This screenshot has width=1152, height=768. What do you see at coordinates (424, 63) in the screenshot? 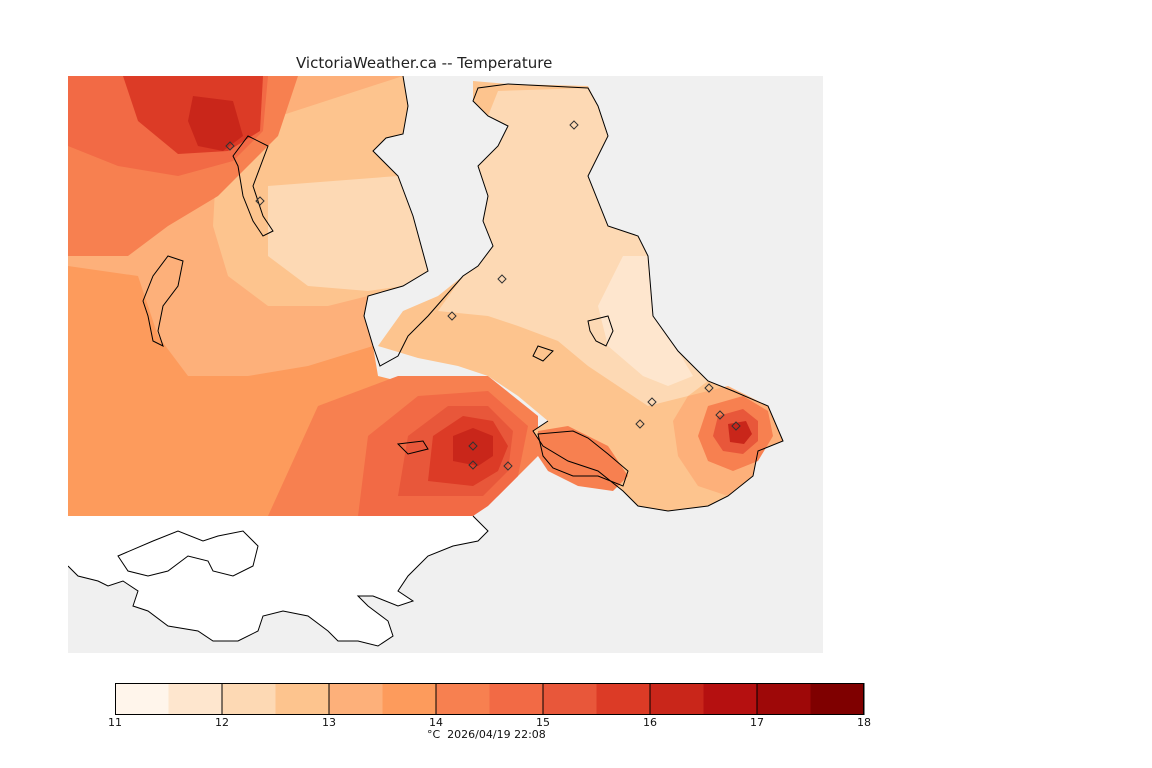
I see `map-title: VictoriaWeather.ca -- Temperature` at bounding box center [424, 63].